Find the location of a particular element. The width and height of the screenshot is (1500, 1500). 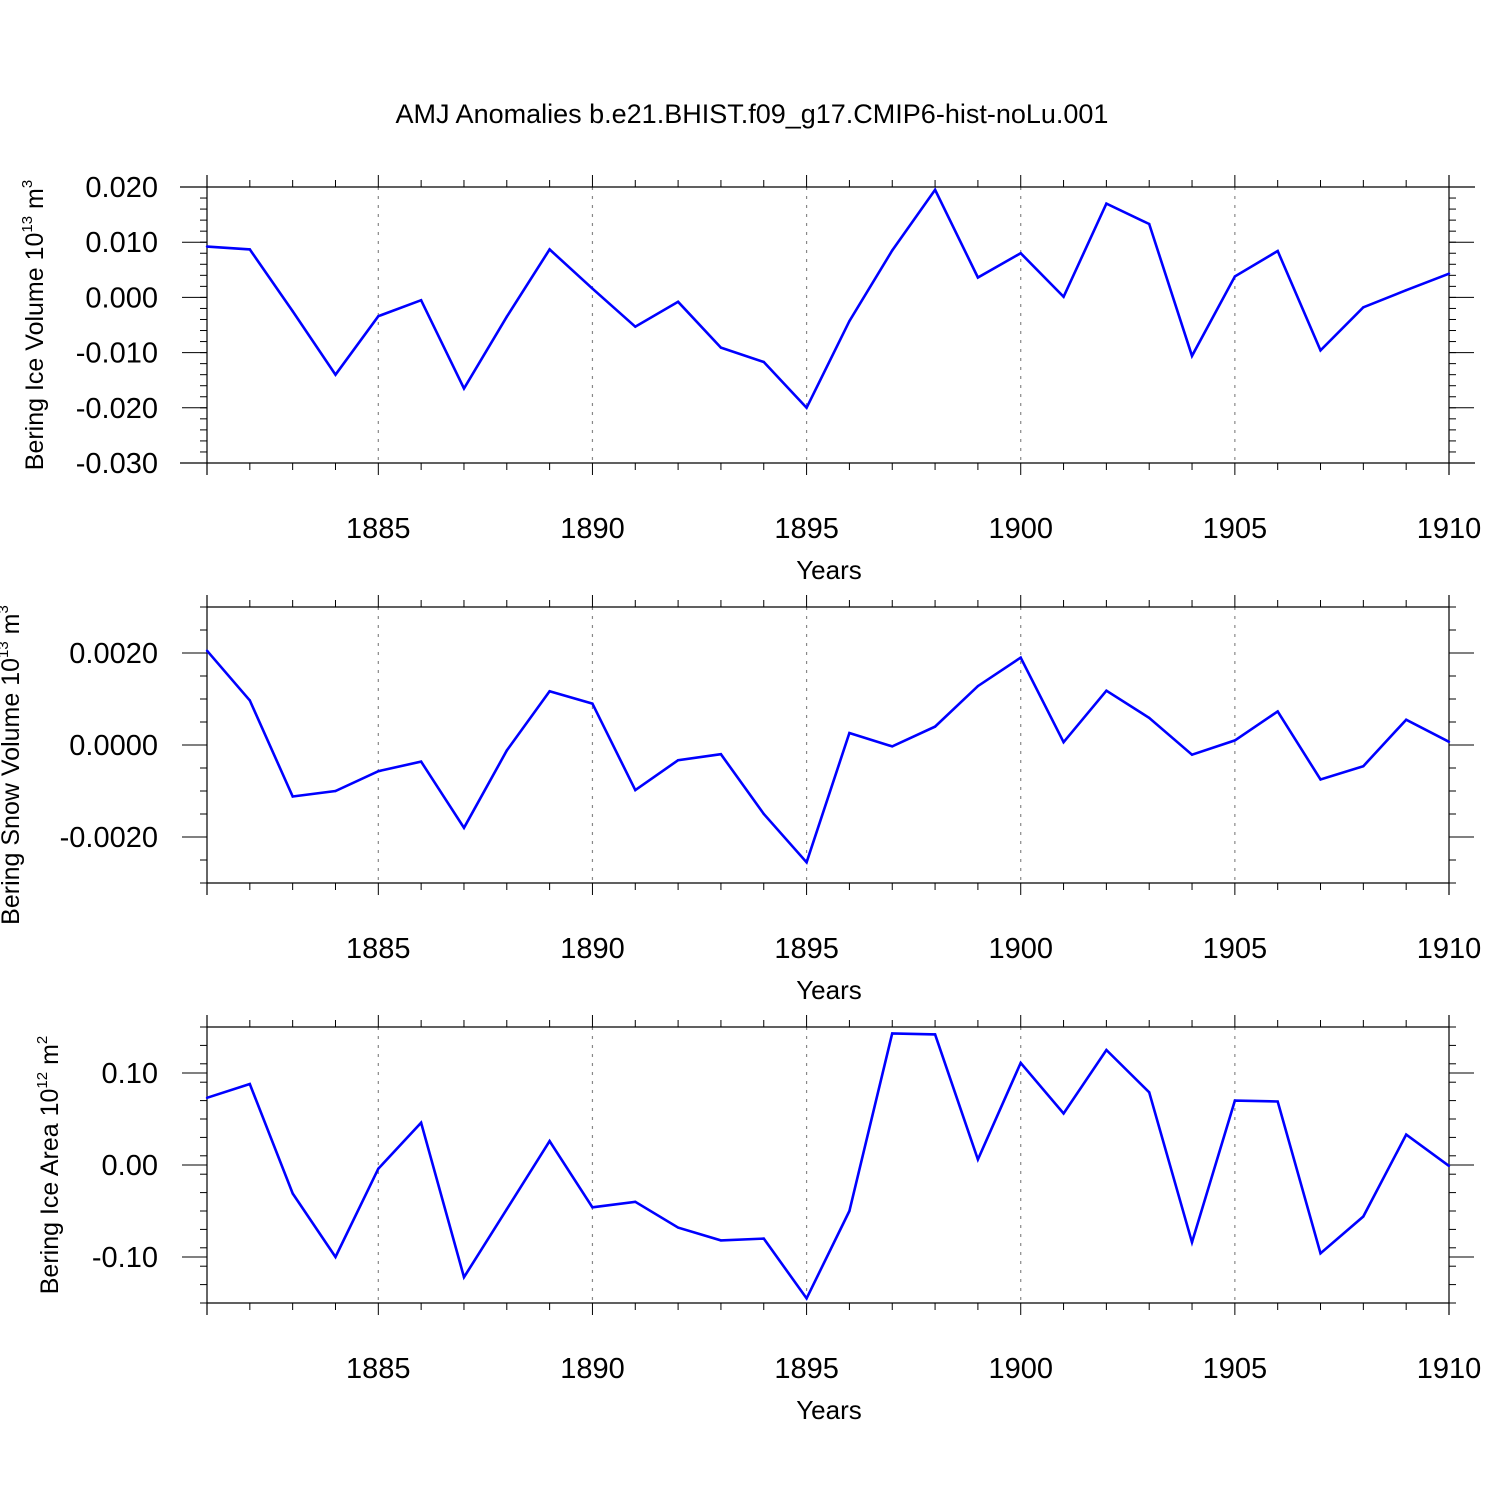

y-tick-label: -0.010 is located at coordinates (117, 354).